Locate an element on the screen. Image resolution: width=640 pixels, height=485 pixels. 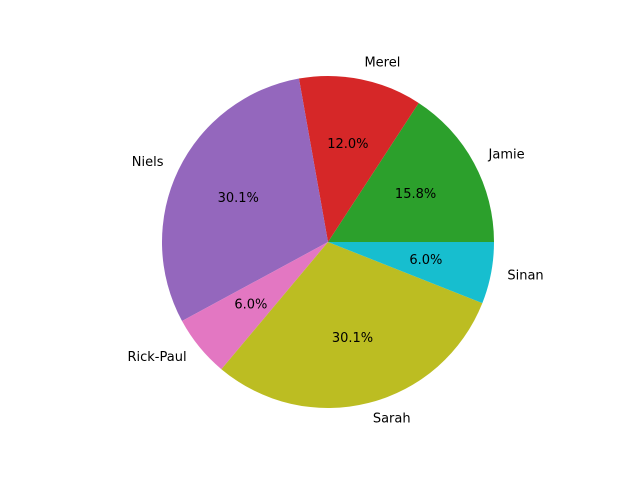
slice-percent-sinan: 6.0% is located at coordinates (425, 260).